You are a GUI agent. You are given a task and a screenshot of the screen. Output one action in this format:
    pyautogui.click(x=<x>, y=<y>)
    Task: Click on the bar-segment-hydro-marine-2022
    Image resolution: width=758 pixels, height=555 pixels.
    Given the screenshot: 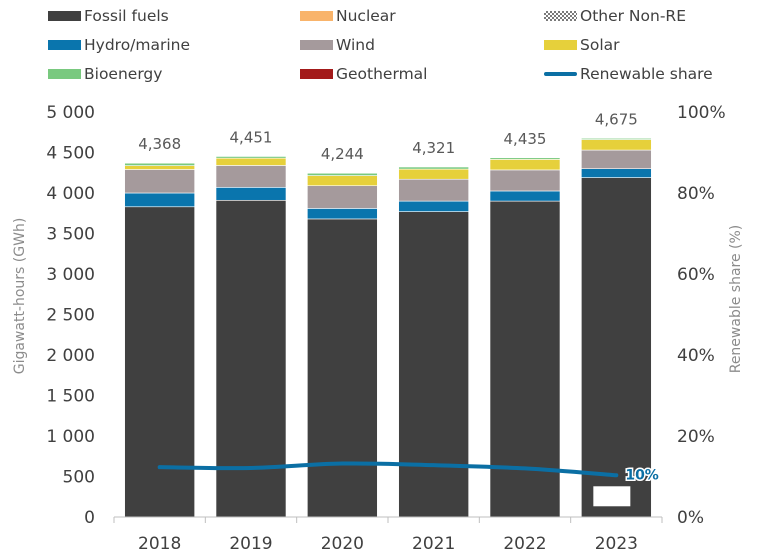 What is the action you would take?
    pyautogui.click(x=525, y=196)
    